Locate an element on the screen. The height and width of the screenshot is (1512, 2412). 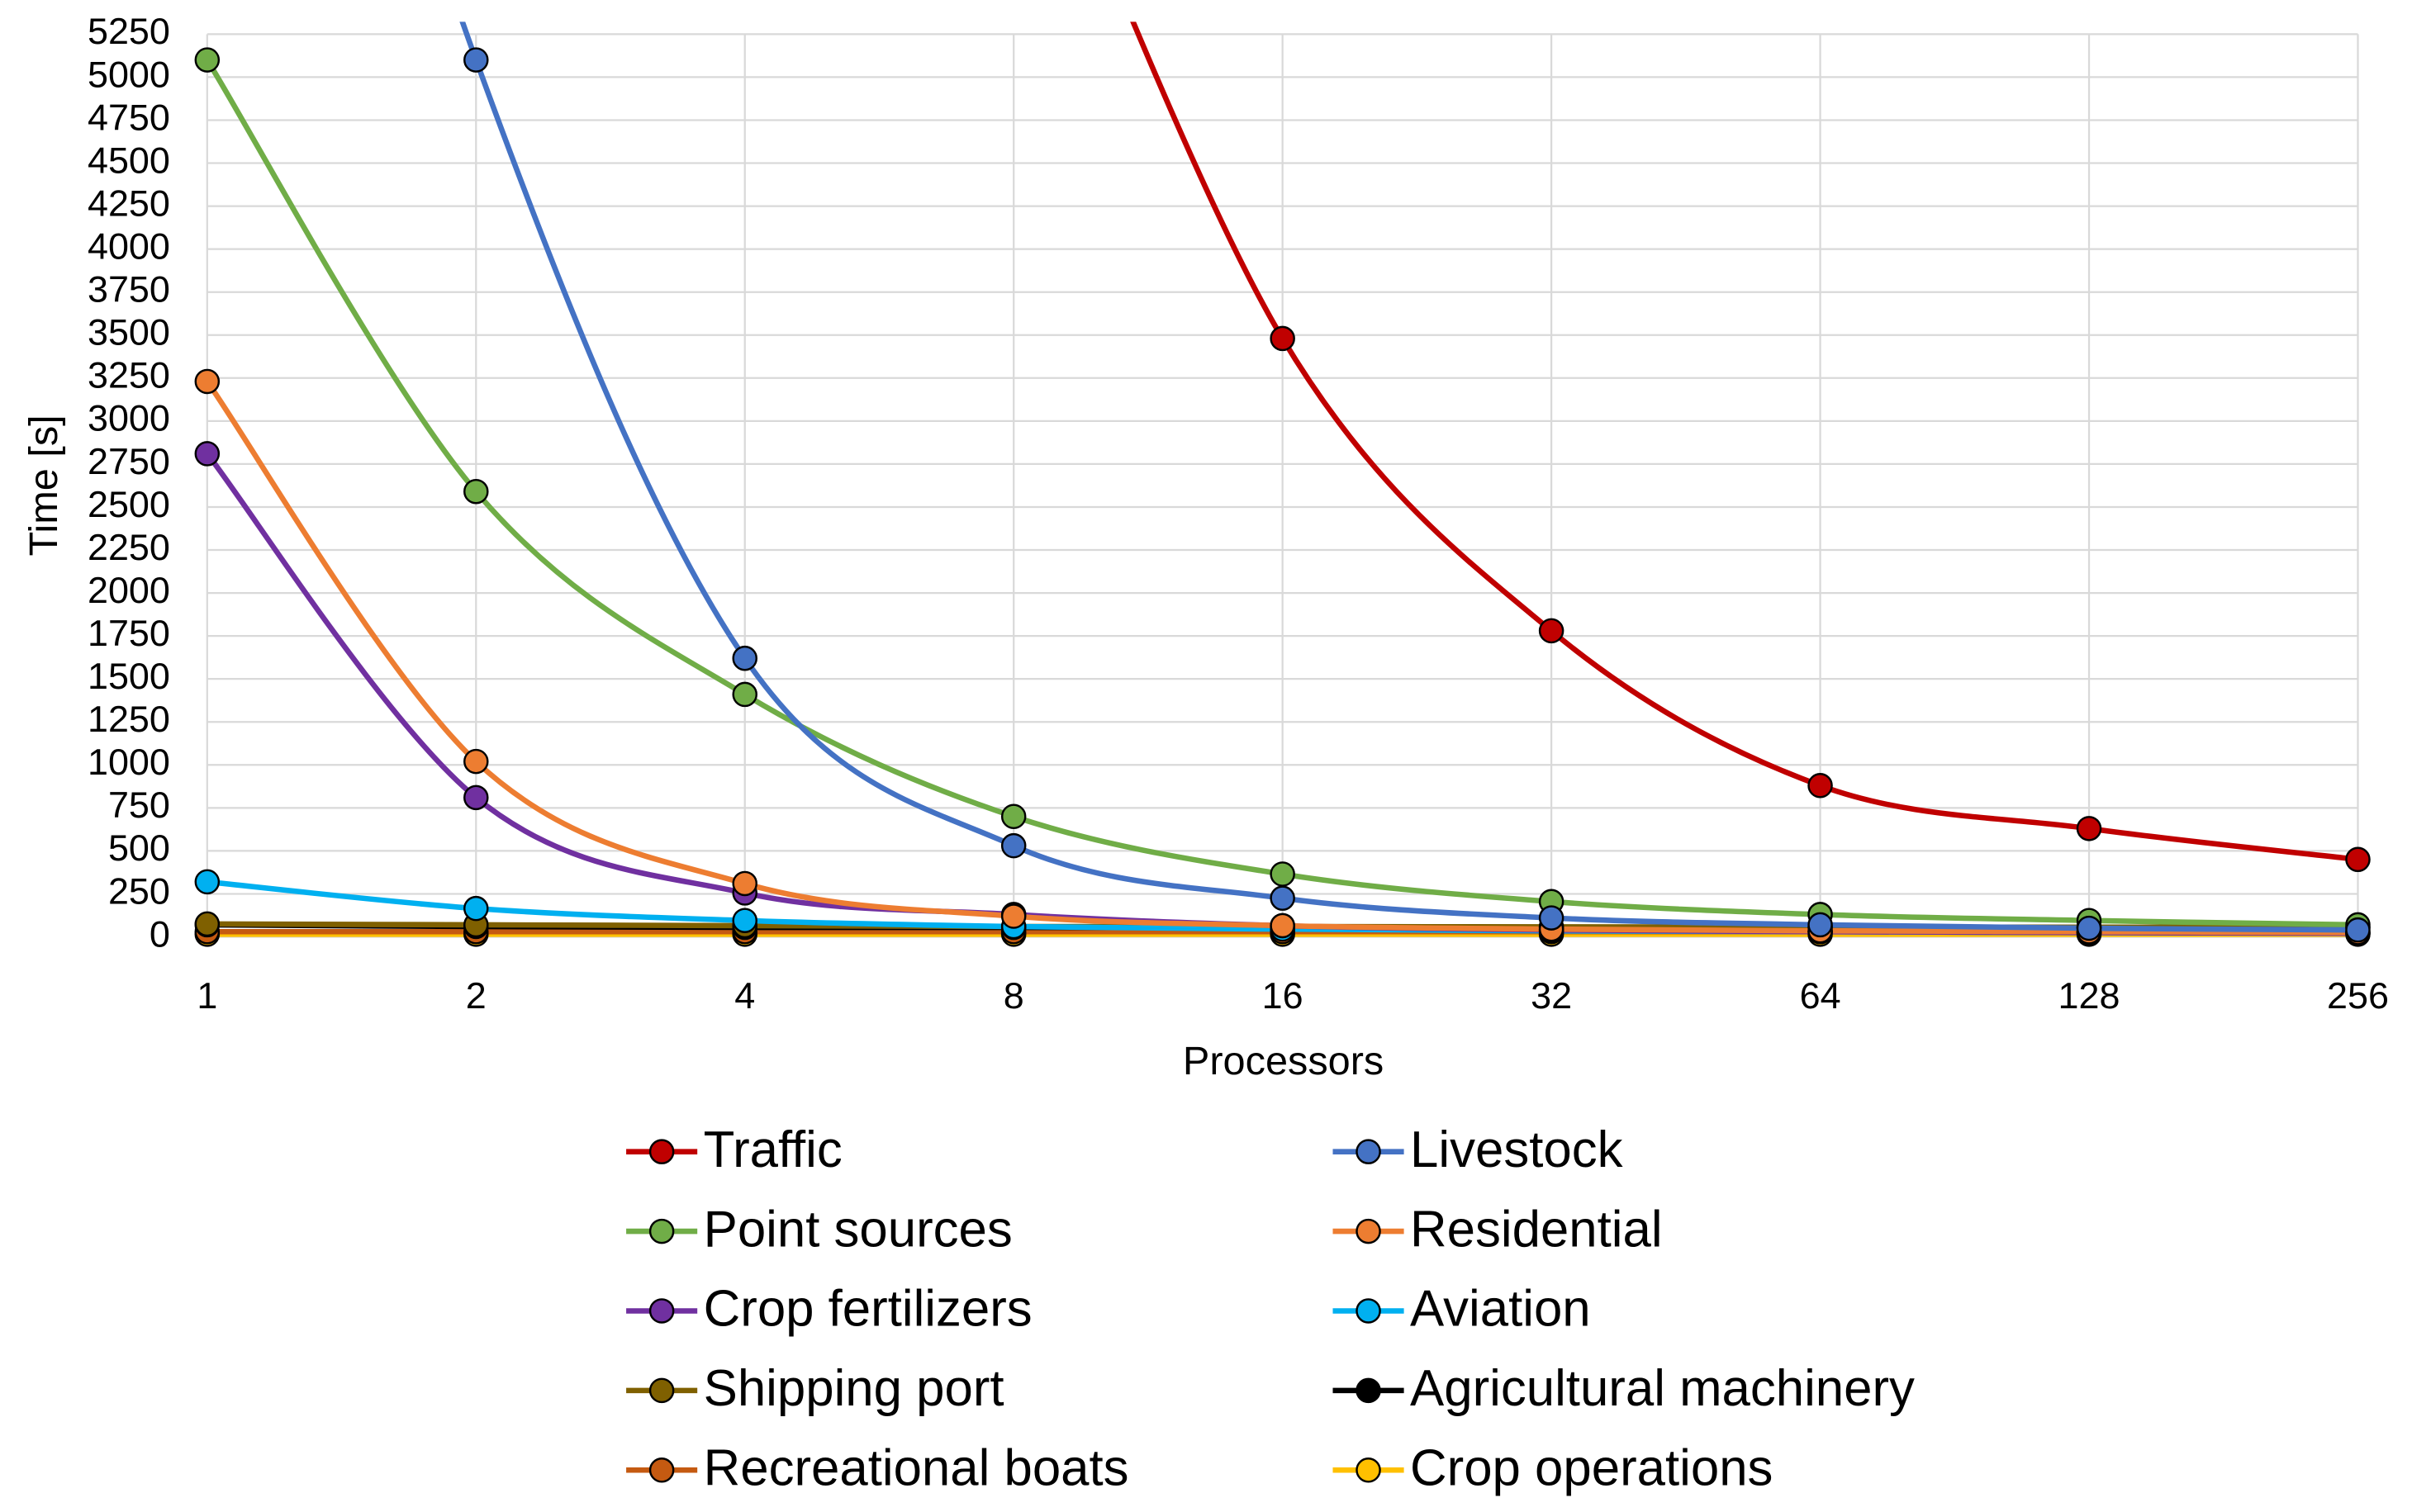
y-tick-label: 4250 is located at coordinates (129, 203).